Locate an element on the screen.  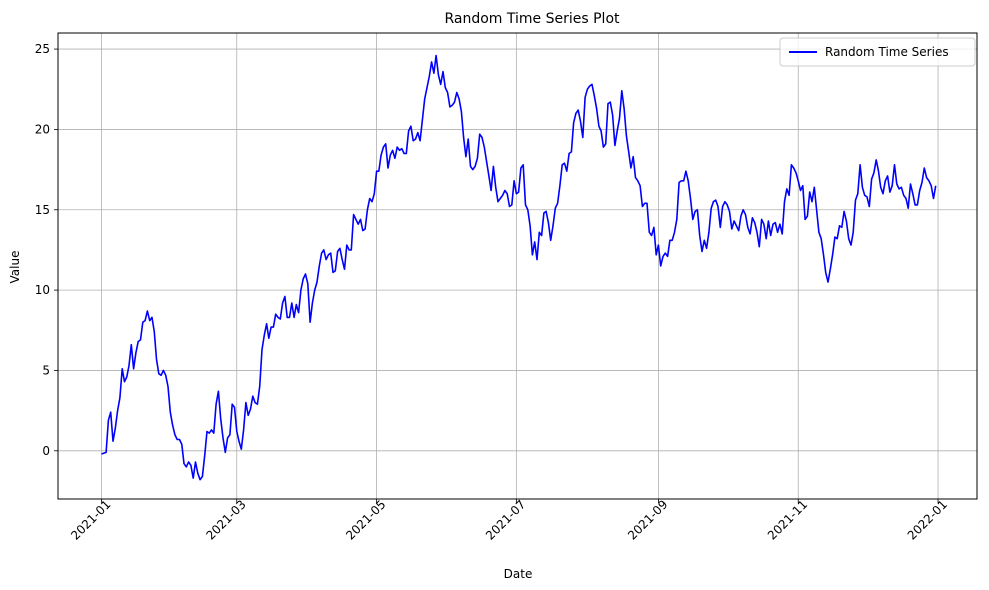
legend: Random Time Series is located at coordinates (877, 52).